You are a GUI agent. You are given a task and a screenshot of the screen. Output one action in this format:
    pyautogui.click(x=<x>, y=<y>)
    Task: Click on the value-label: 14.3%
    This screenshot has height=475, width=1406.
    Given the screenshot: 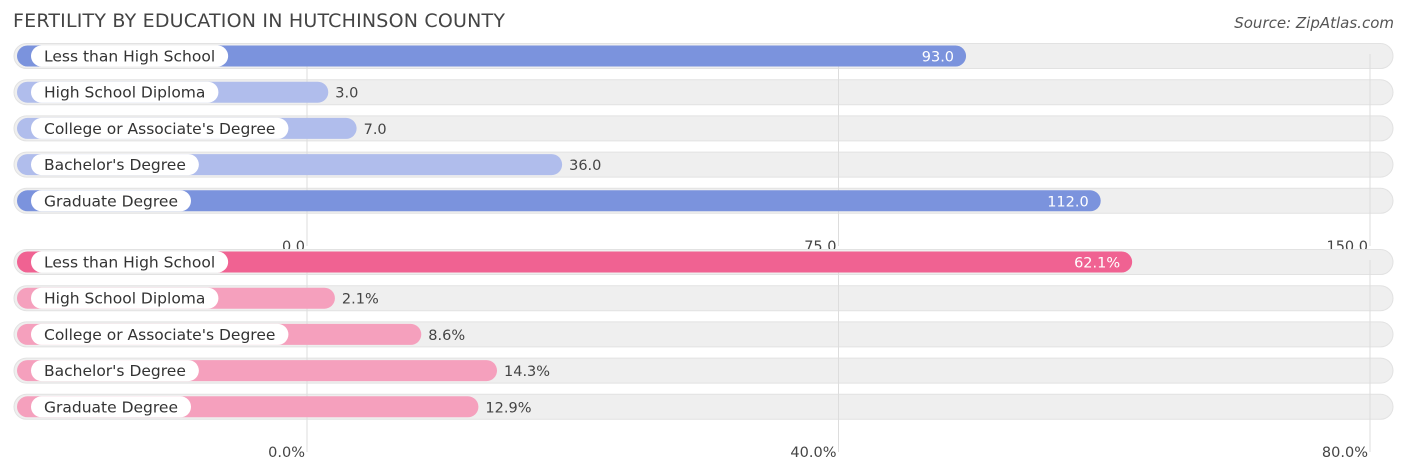 What is the action you would take?
    pyautogui.click(x=527, y=372)
    